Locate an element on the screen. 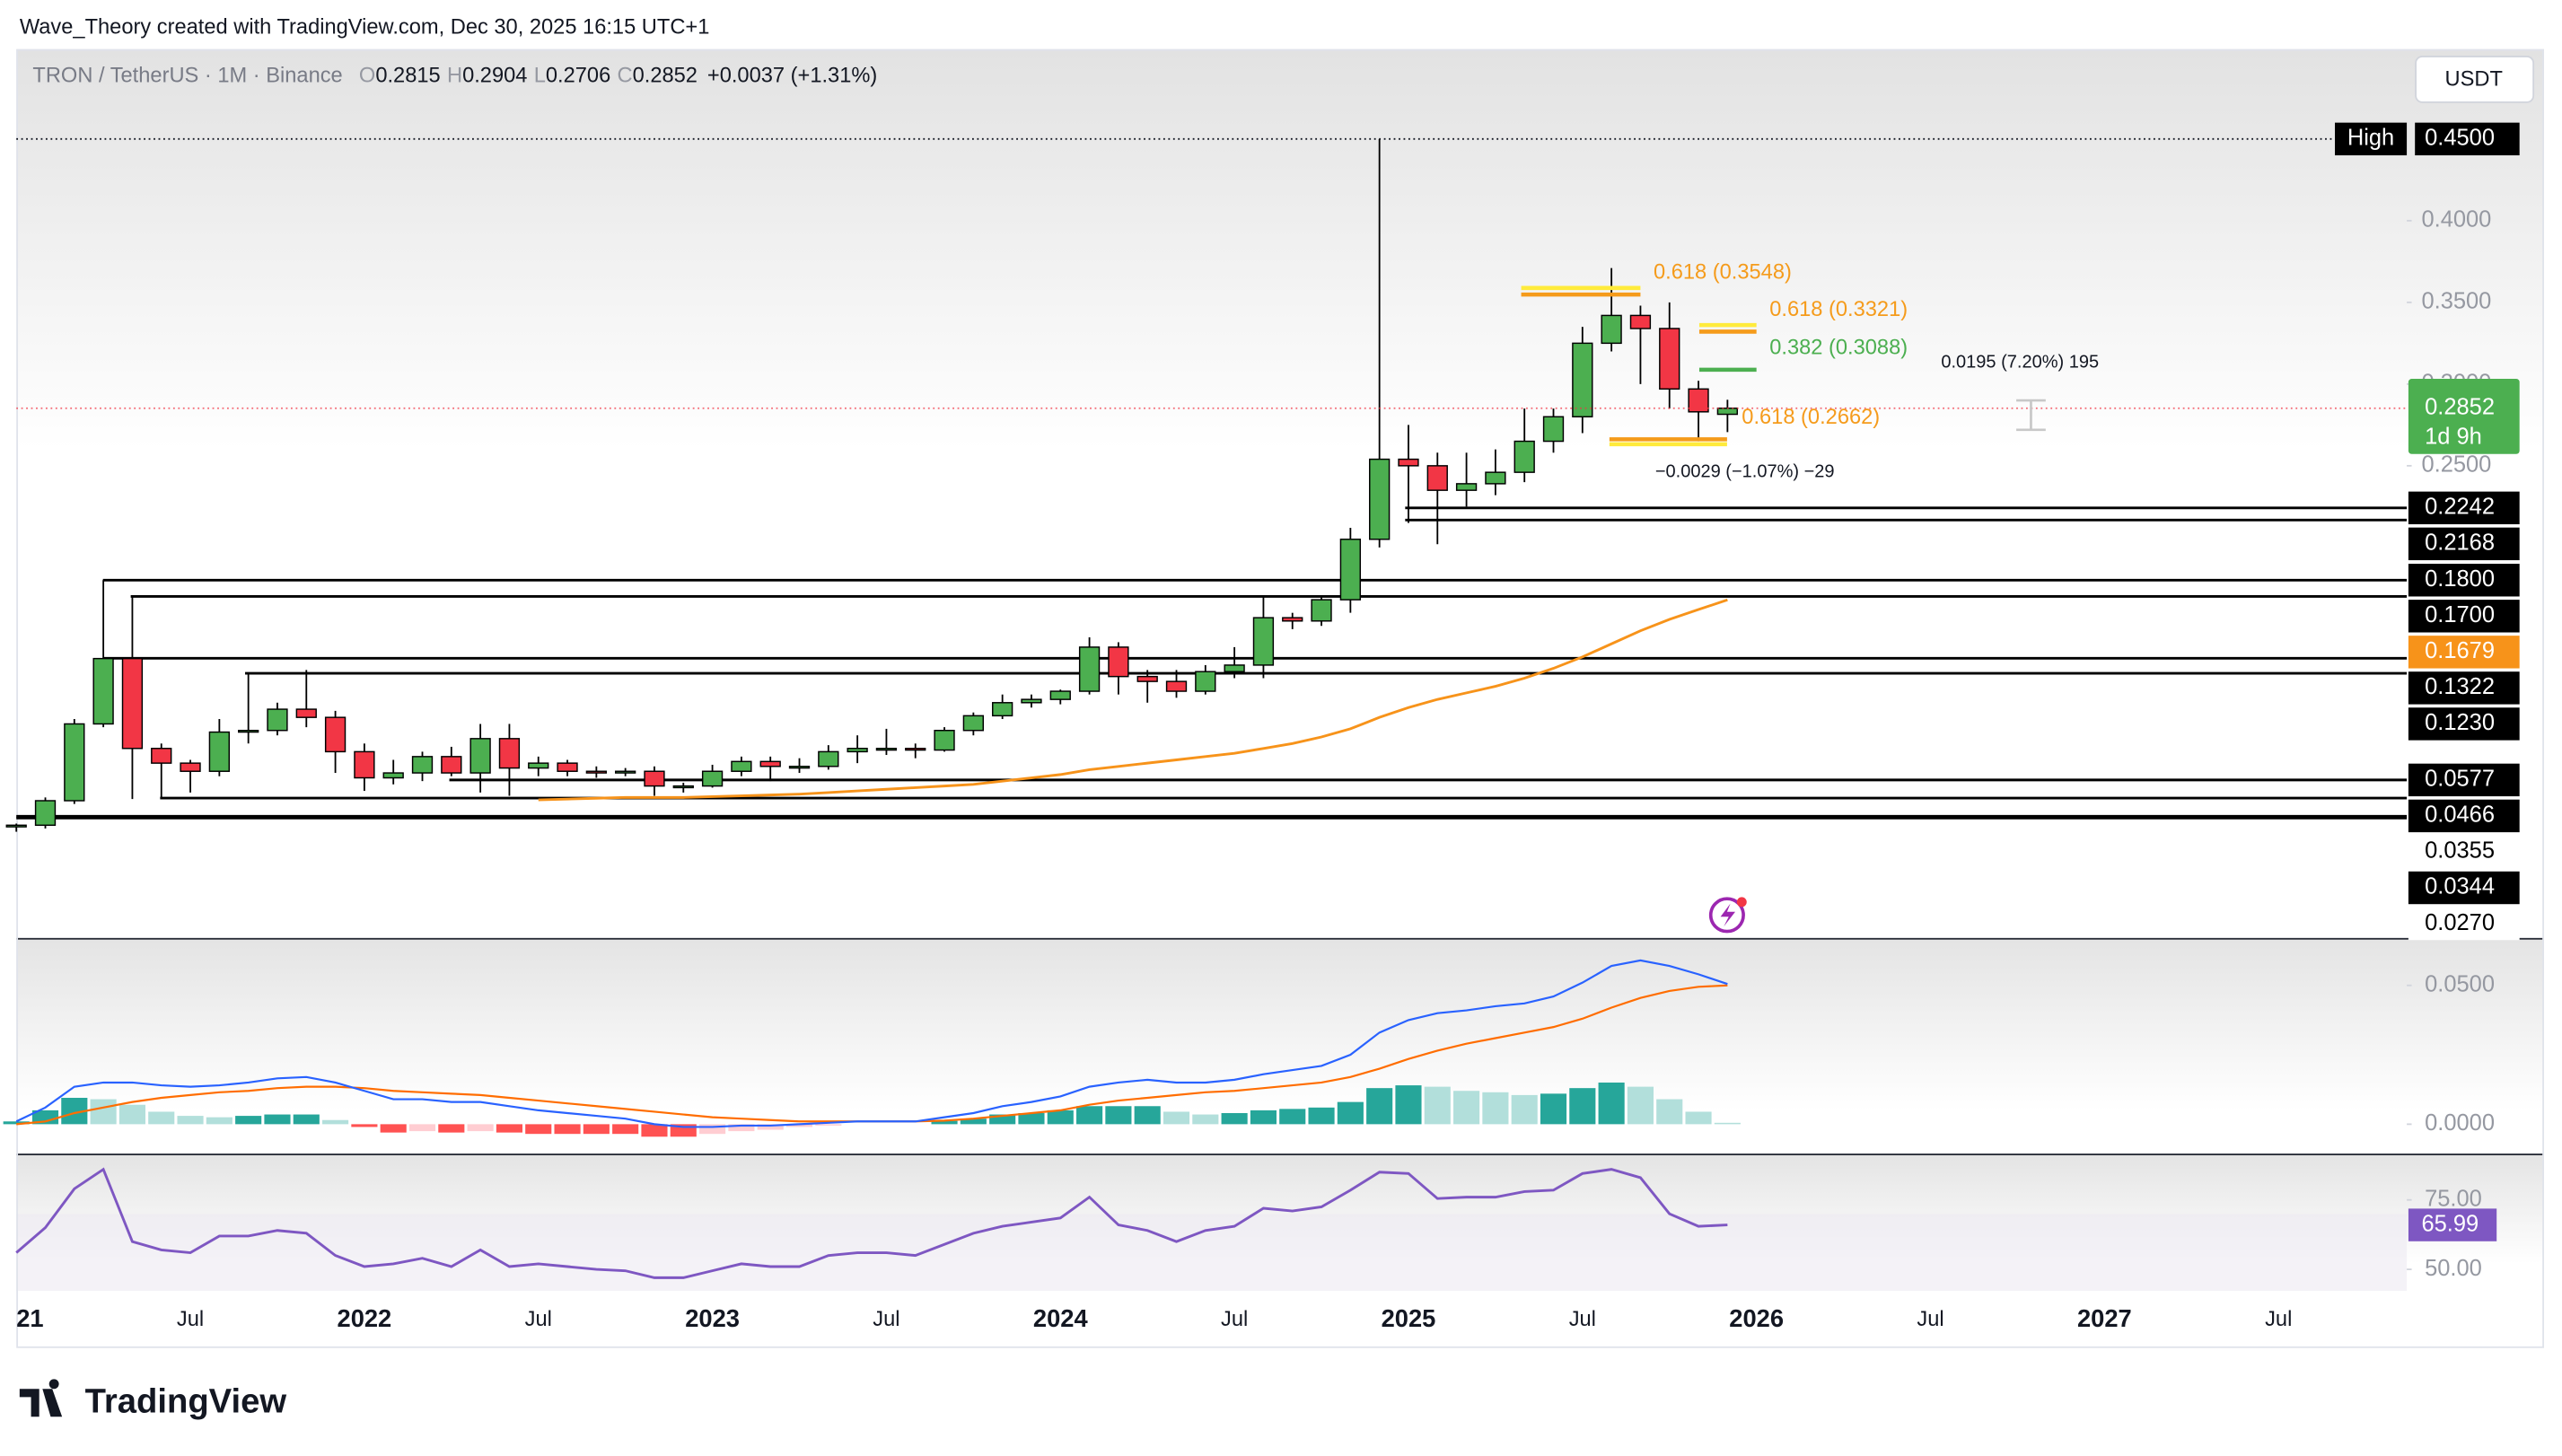 The image size is (2562, 1456). x-tick-label: 21 is located at coordinates (29, 1318).